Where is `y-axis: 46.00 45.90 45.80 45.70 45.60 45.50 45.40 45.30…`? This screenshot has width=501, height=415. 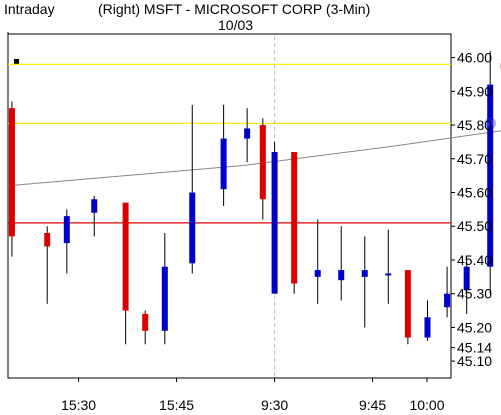 y-axis: 46.00 45.90 45.80 45.70 45.60 45.50 45.40 45.30… is located at coordinates (471, 209).